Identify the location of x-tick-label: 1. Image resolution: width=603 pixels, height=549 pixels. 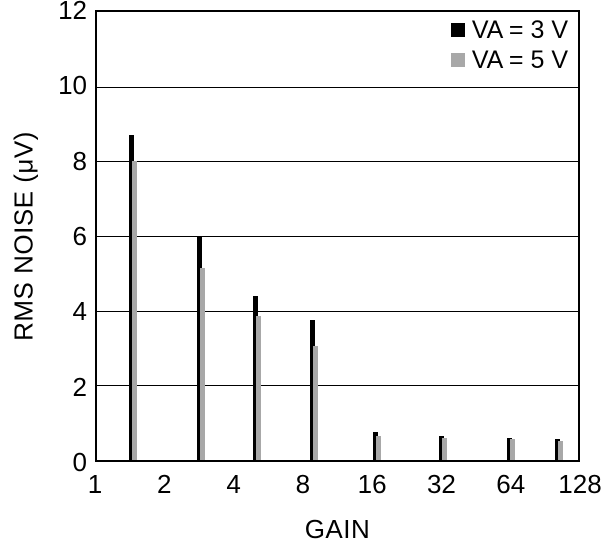
(95, 484).